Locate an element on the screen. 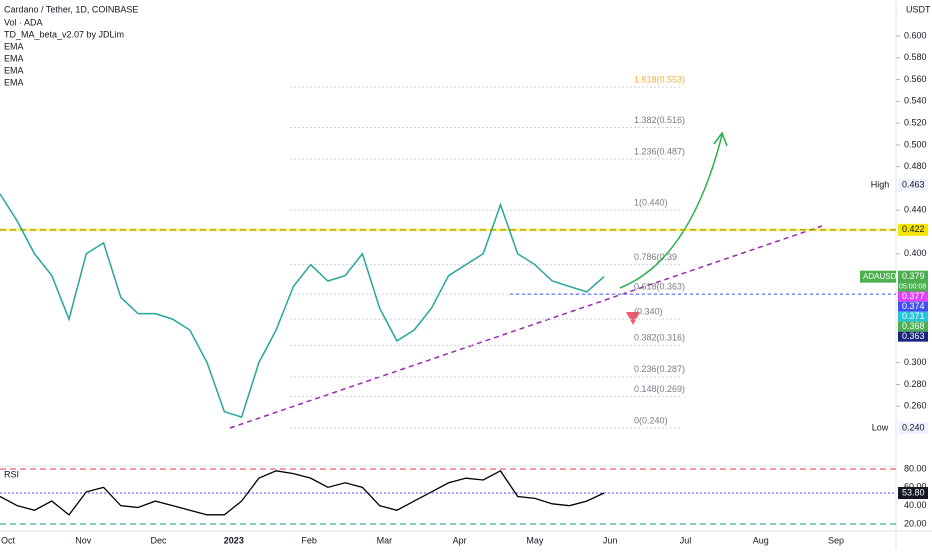  arrow-head is located at coordinates (720, 139).